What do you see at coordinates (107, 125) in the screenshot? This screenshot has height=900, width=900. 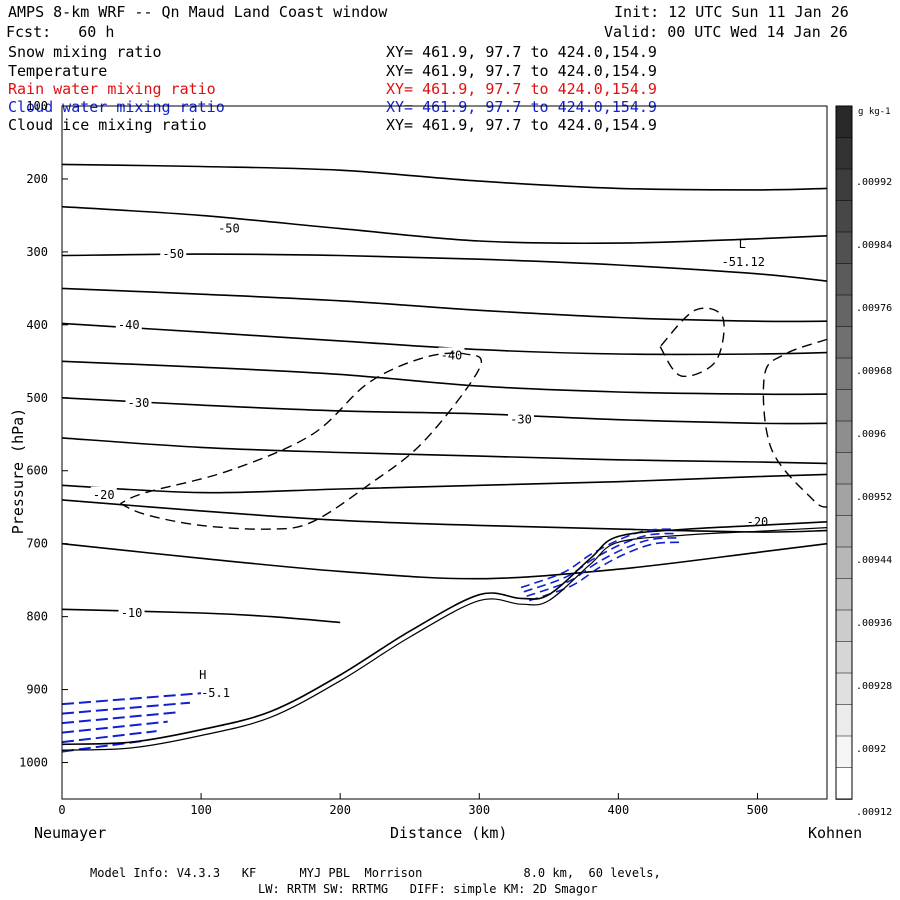 I see `field-name-cloud-ice: Cloud ice mixing ratio` at bounding box center [107, 125].